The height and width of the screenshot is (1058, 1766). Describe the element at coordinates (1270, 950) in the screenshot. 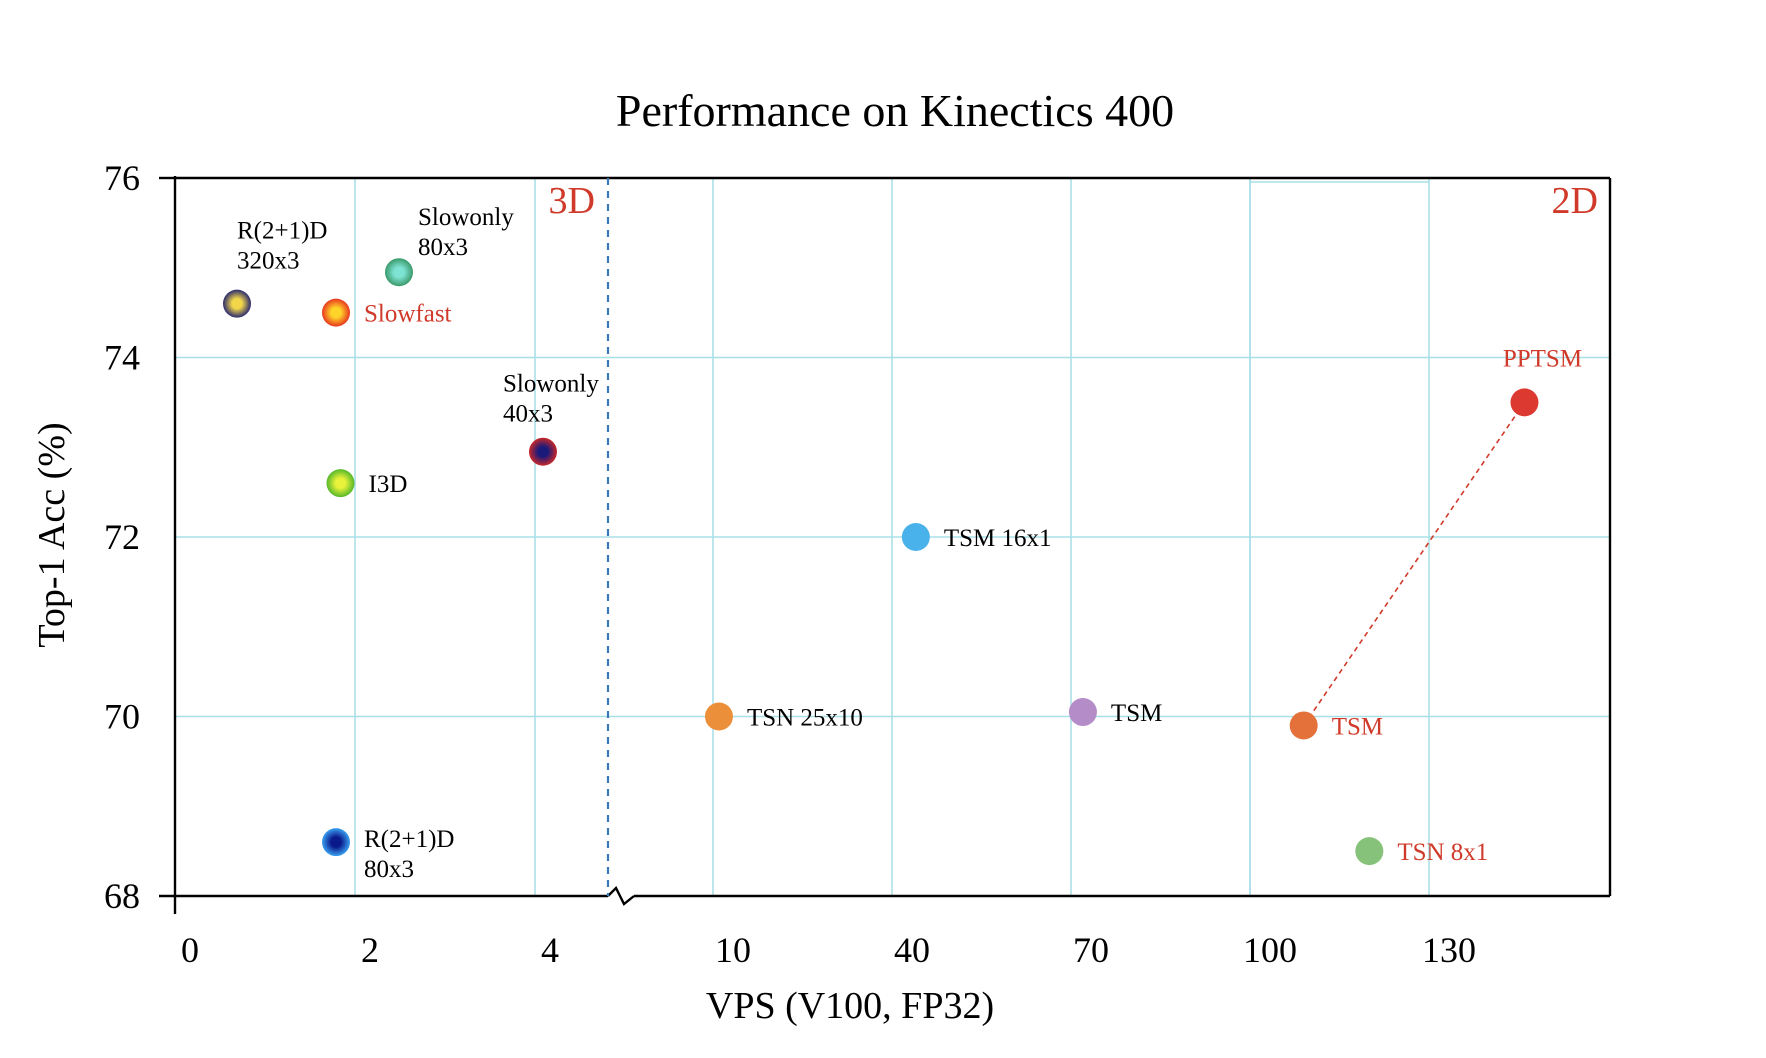

I see `x-tick-label: 100` at that location.